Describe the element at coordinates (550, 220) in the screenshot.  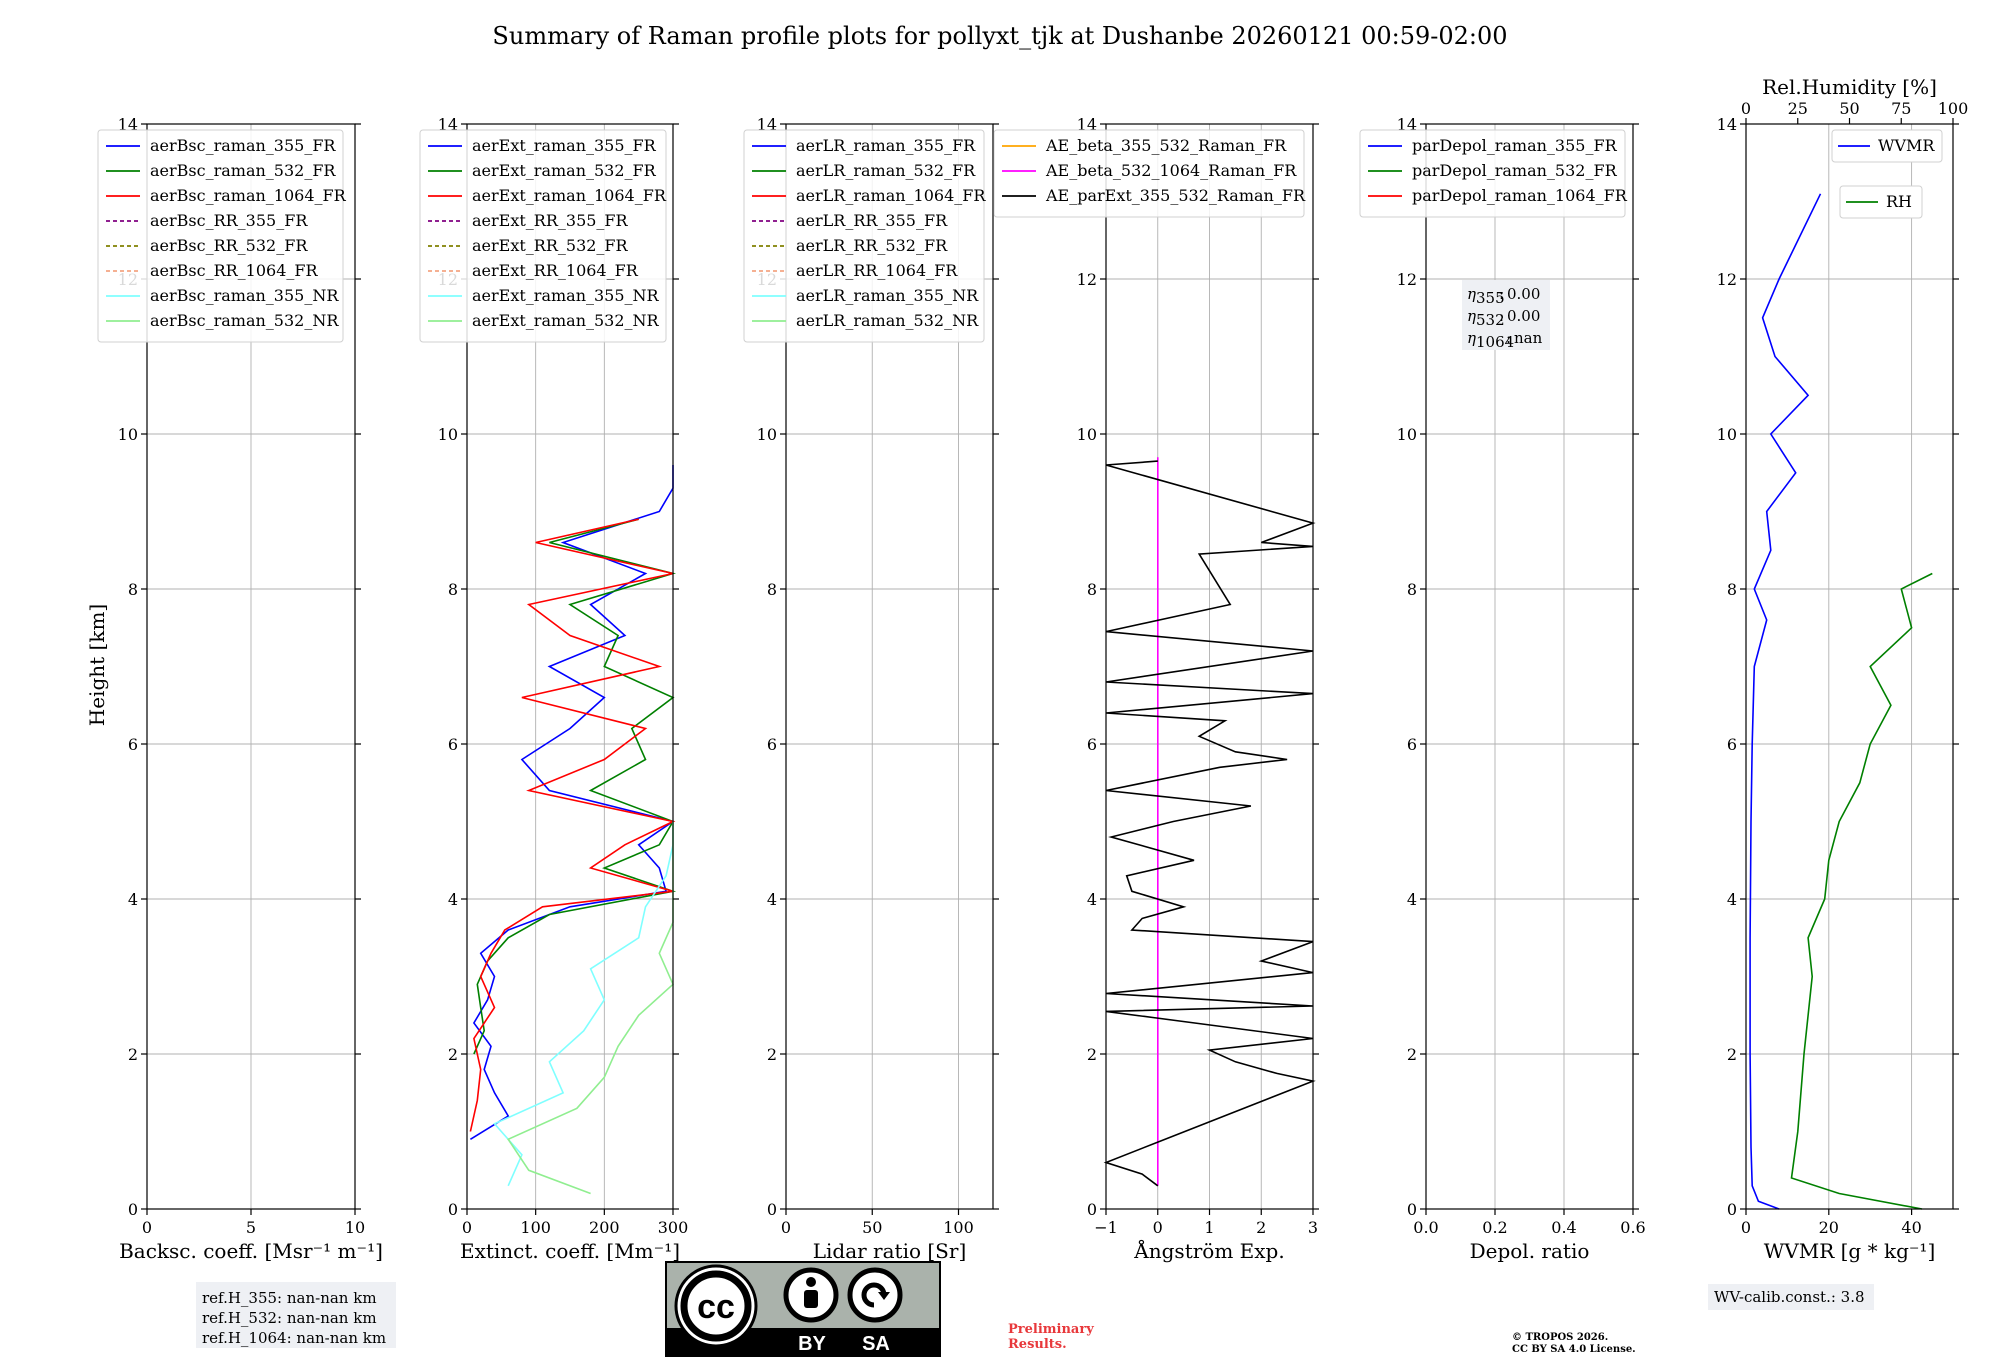
I see `ext-legend-label: aerExt_RR_355_FR` at that location.